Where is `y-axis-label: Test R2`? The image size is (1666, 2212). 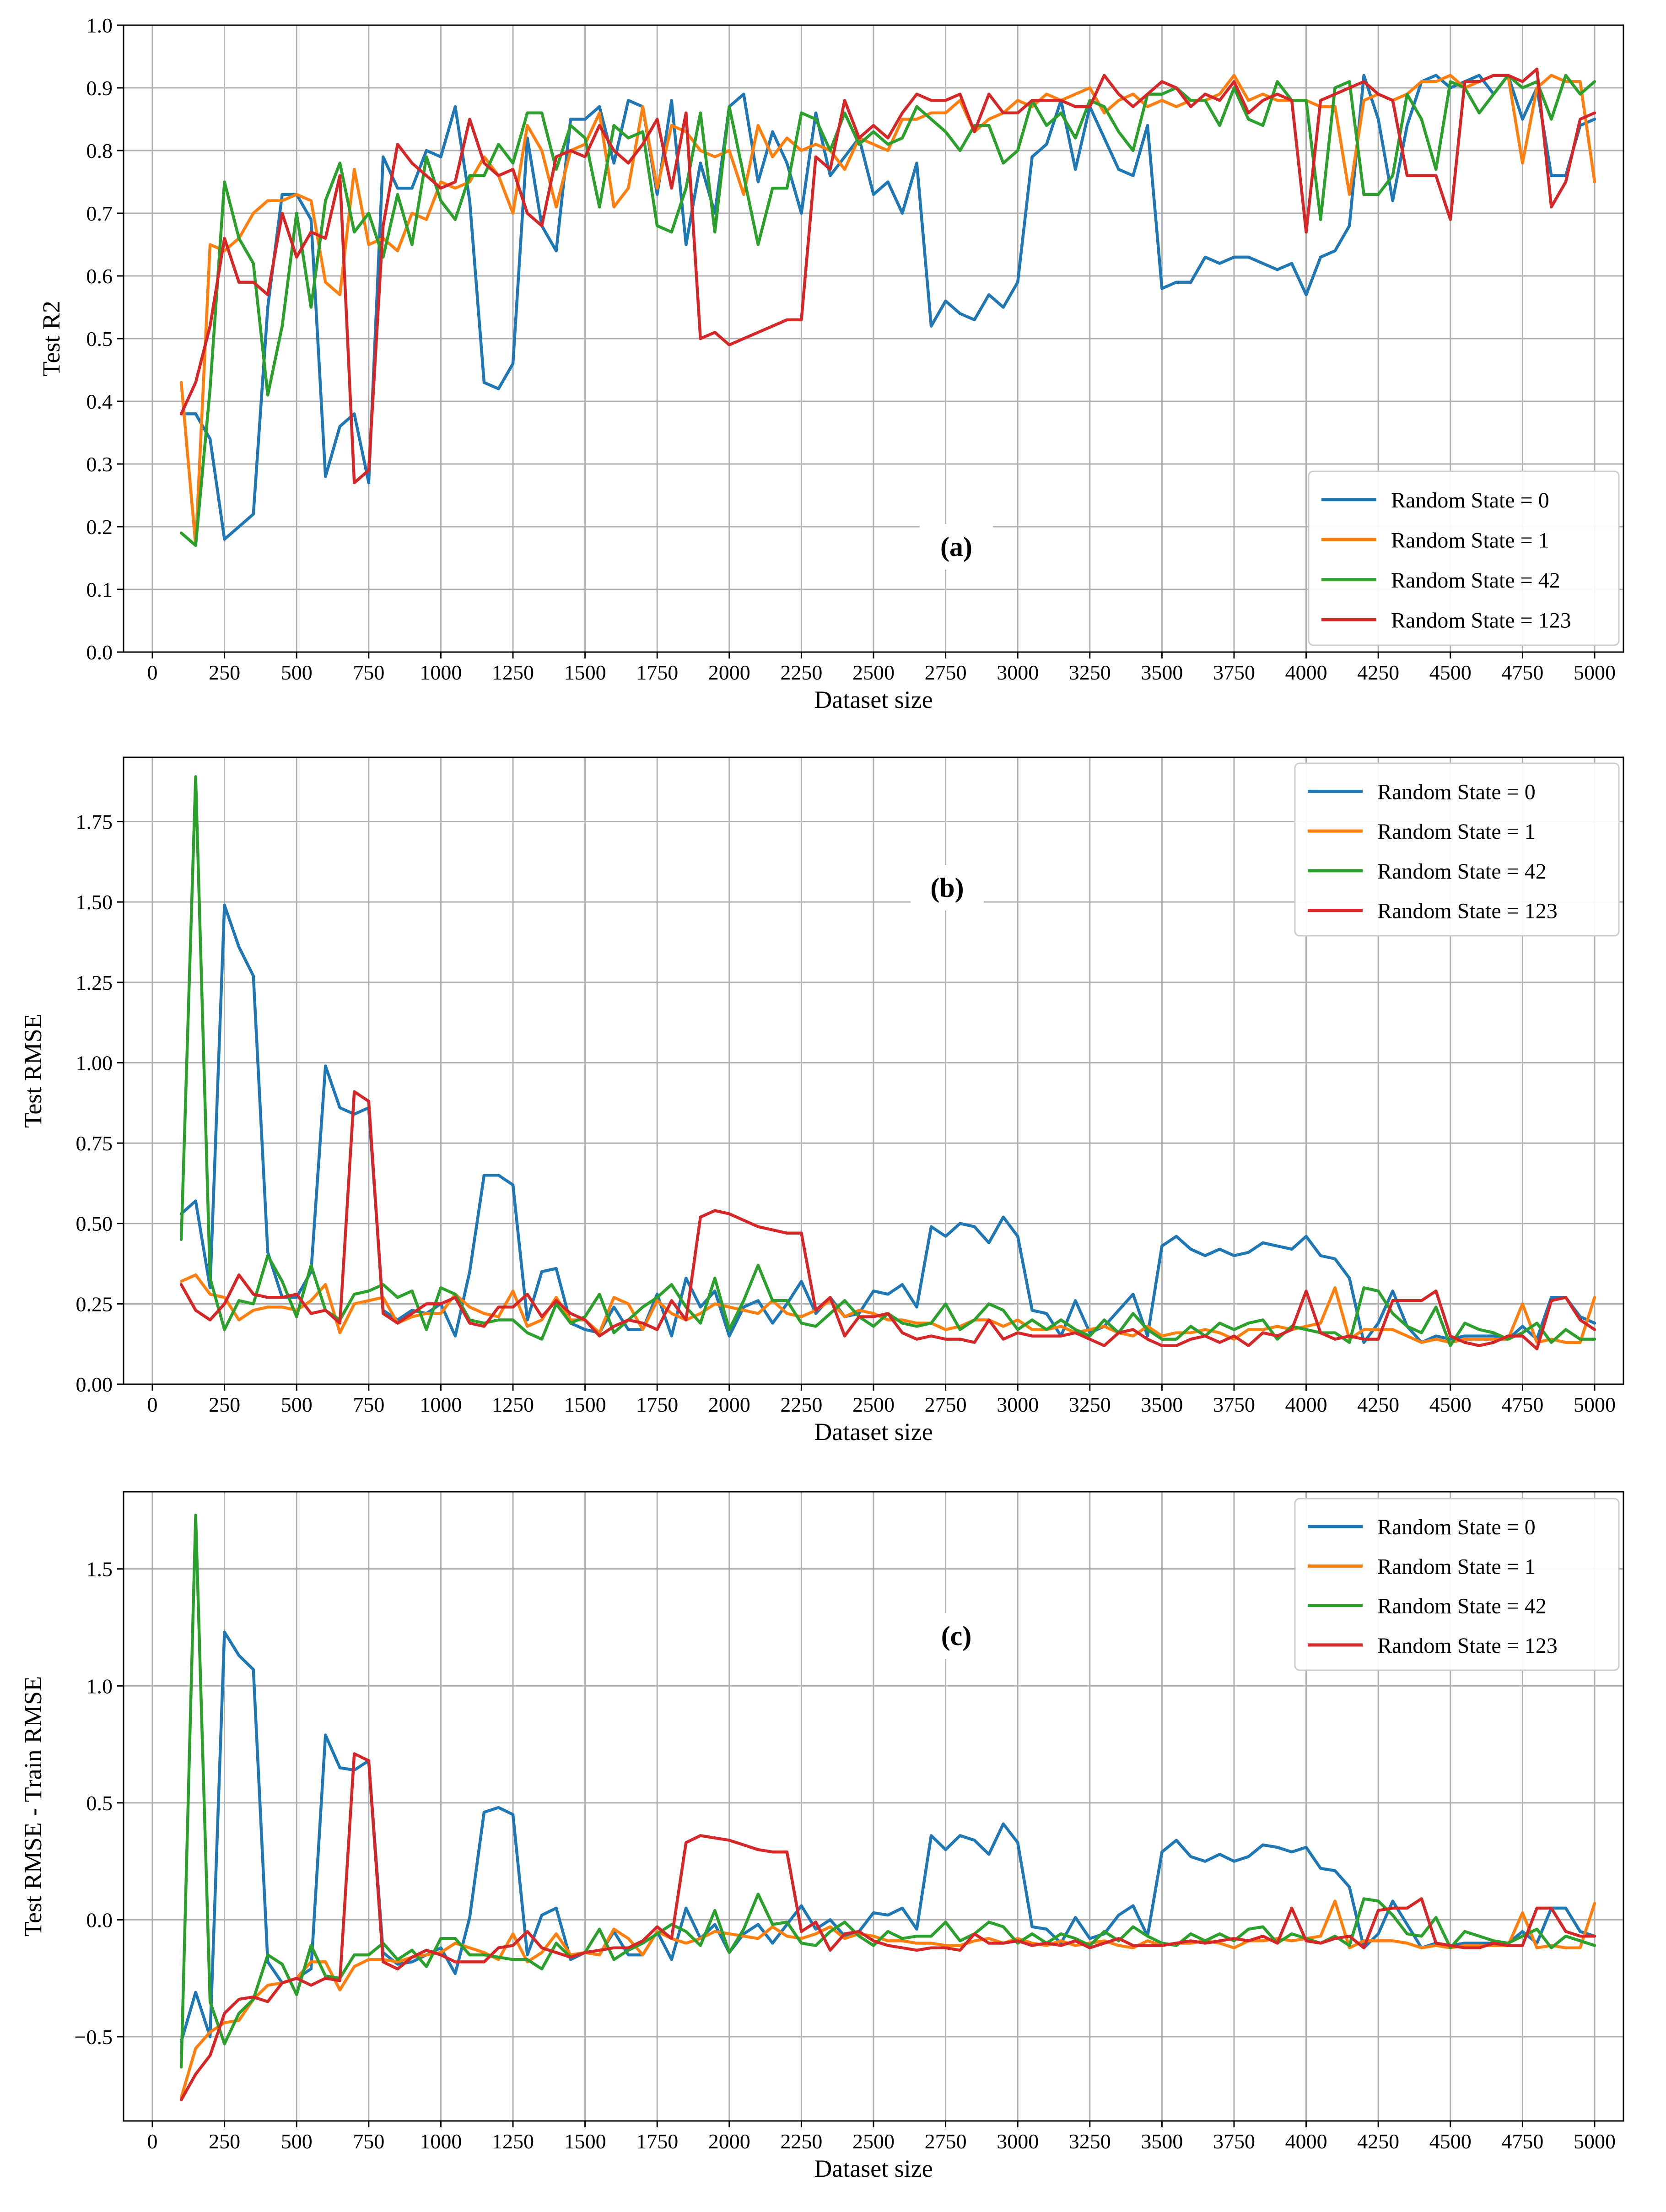
y-axis-label: Test R2 is located at coordinates (51, 339).